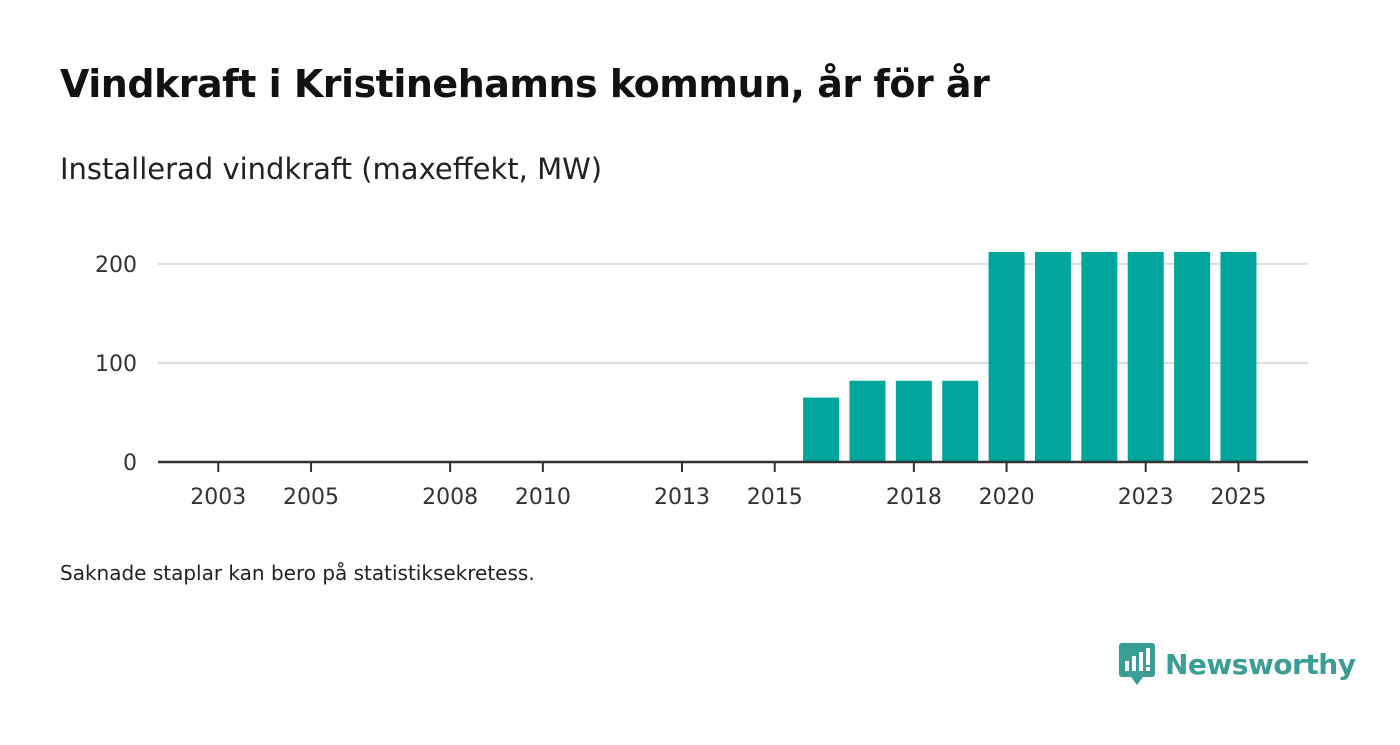  What do you see at coordinates (1238, 497) in the screenshot?
I see `x-tick-label: 2025` at bounding box center [1238, 497].